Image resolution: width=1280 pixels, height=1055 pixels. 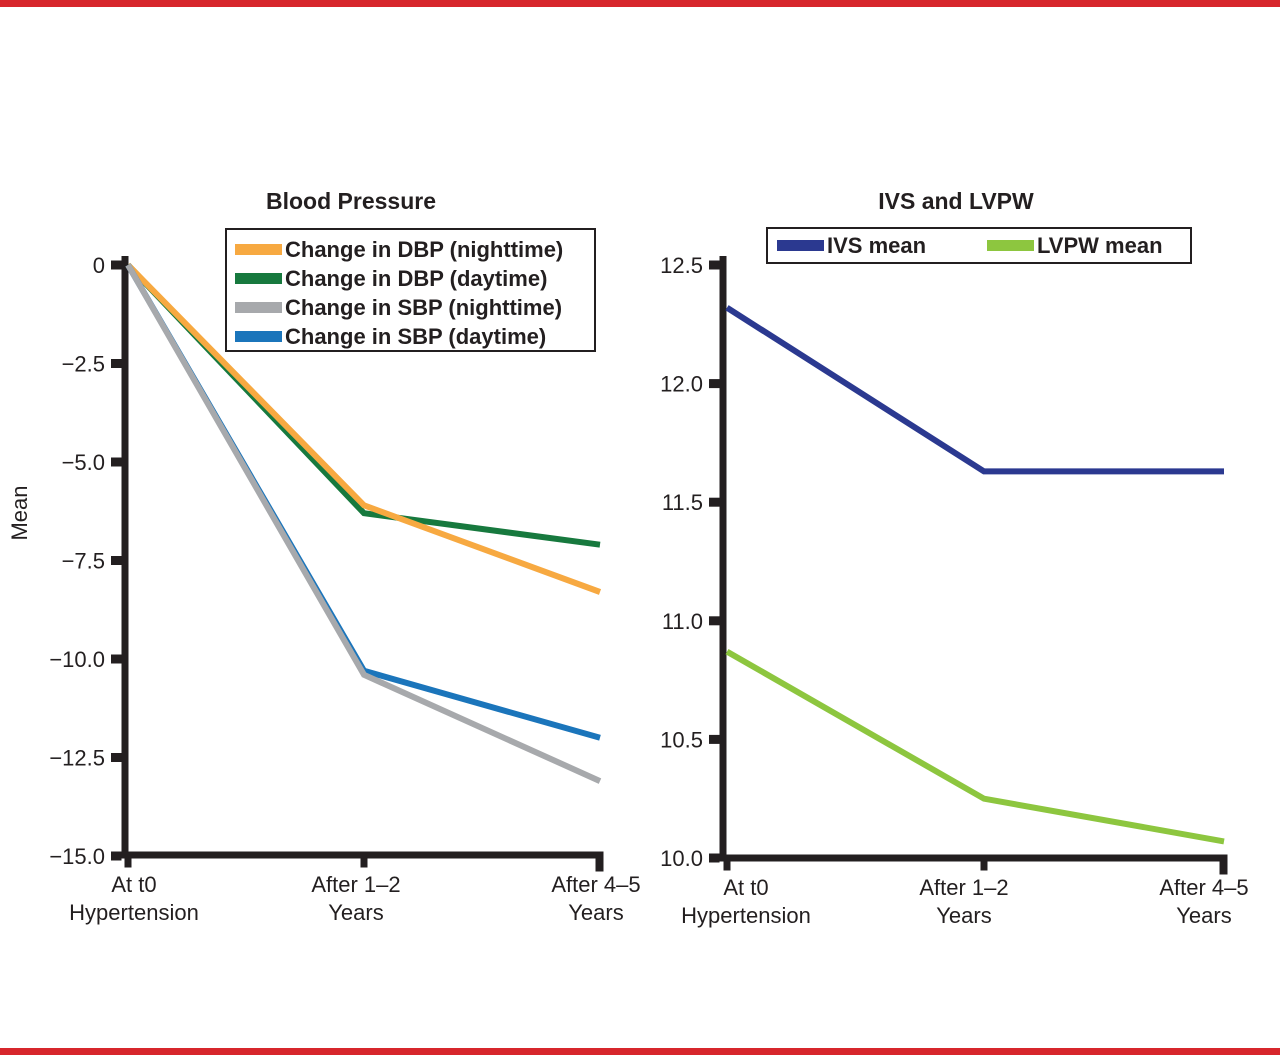 I want to click on y-tick-label: −5.0, so click(x=83, y=462).